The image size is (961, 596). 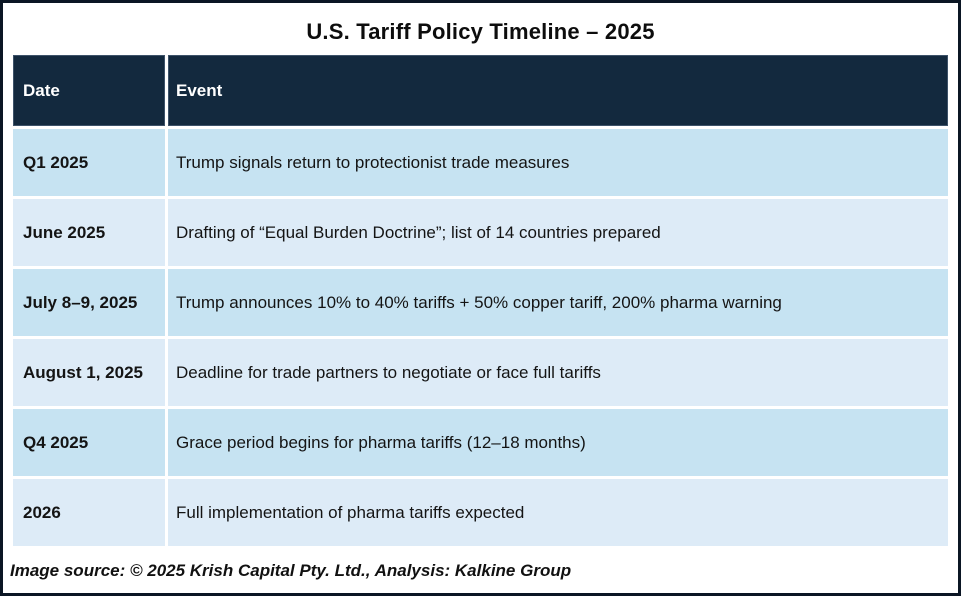 What do you see at coordinates (558, 90) in the screenshot?
I see `column-header-event: Event` at bounding box center [558, 90].